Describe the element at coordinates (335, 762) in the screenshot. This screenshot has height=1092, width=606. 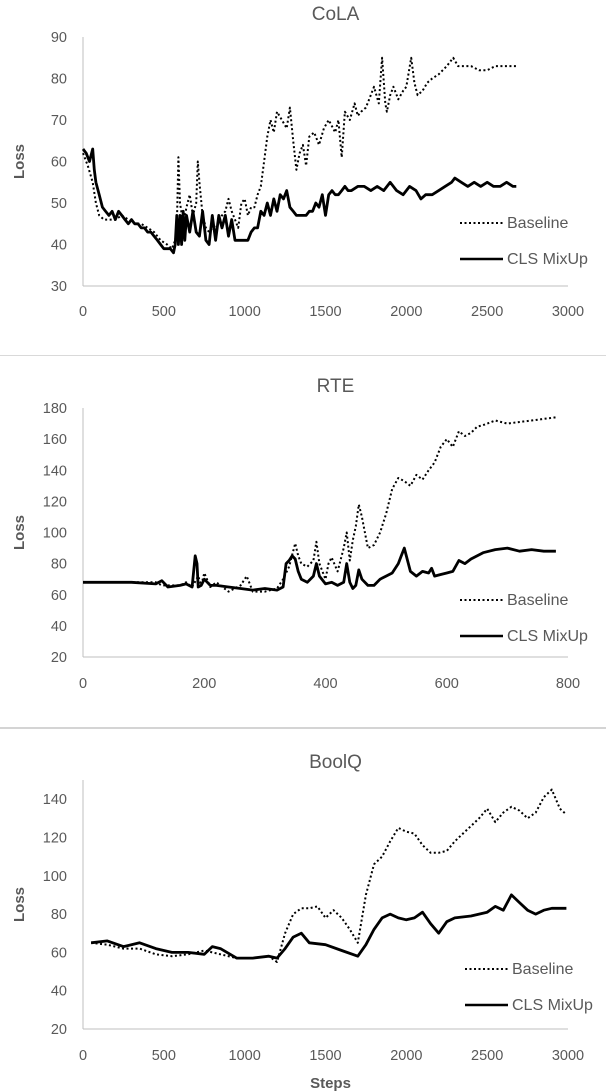
I see `chart-title: BoolQ` at that location.